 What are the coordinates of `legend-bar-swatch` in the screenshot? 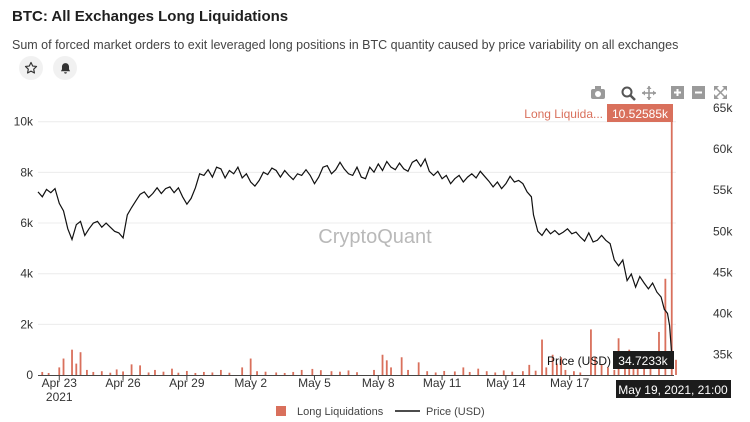 It's located at (281, 411).